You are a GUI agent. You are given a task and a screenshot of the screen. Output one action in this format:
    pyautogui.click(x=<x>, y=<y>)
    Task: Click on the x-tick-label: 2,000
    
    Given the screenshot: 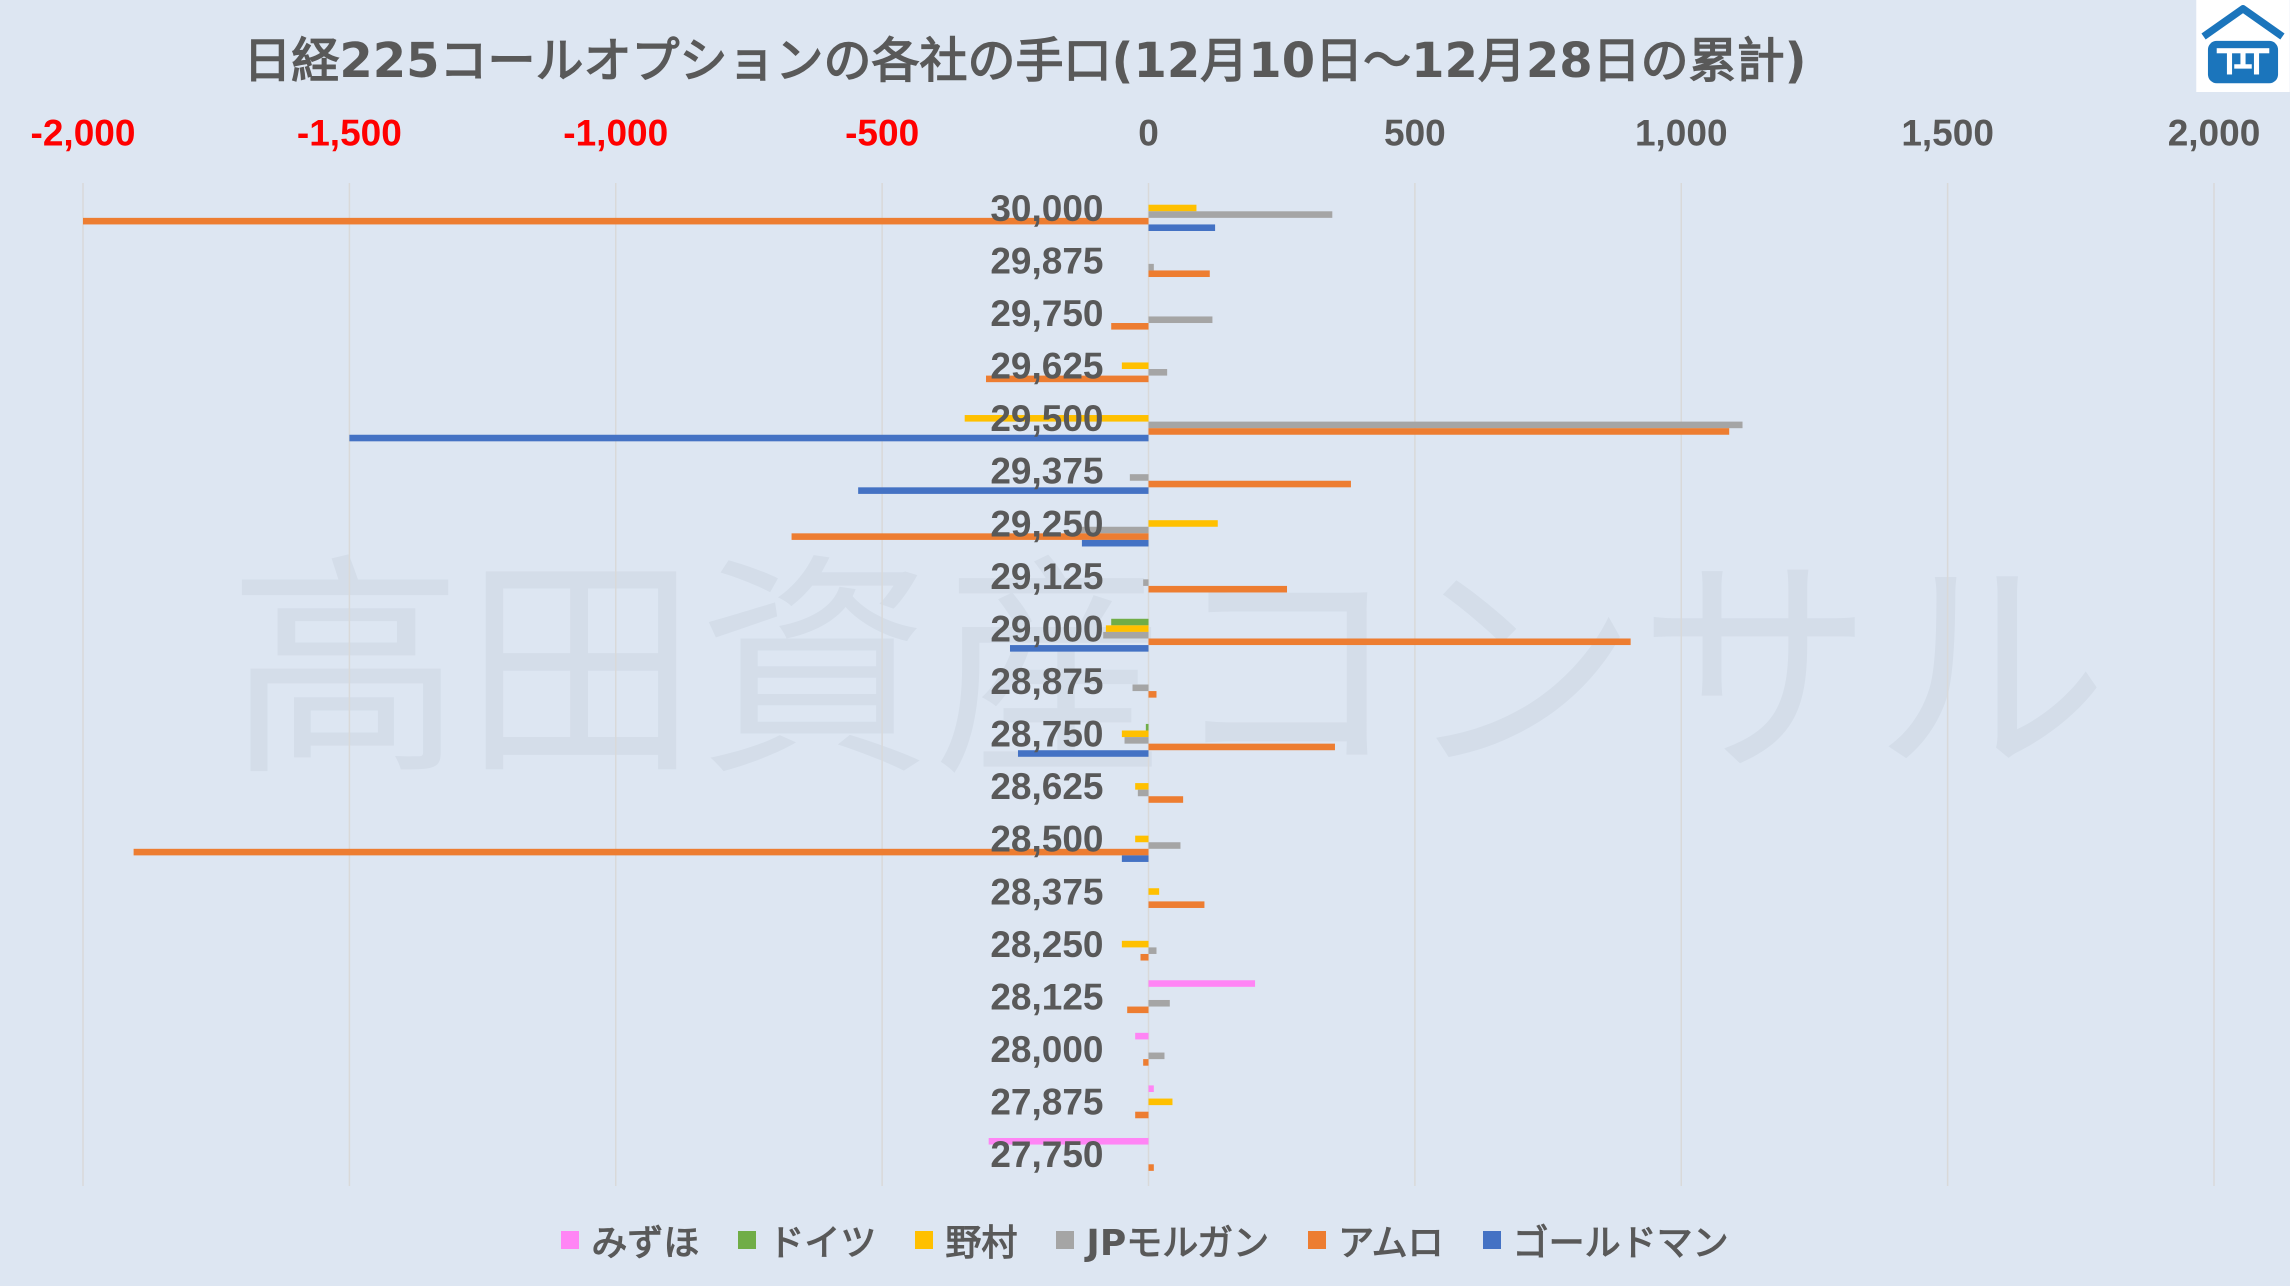 What is the action you would take?
    pyautogui.click(x=2214, y=133)
    